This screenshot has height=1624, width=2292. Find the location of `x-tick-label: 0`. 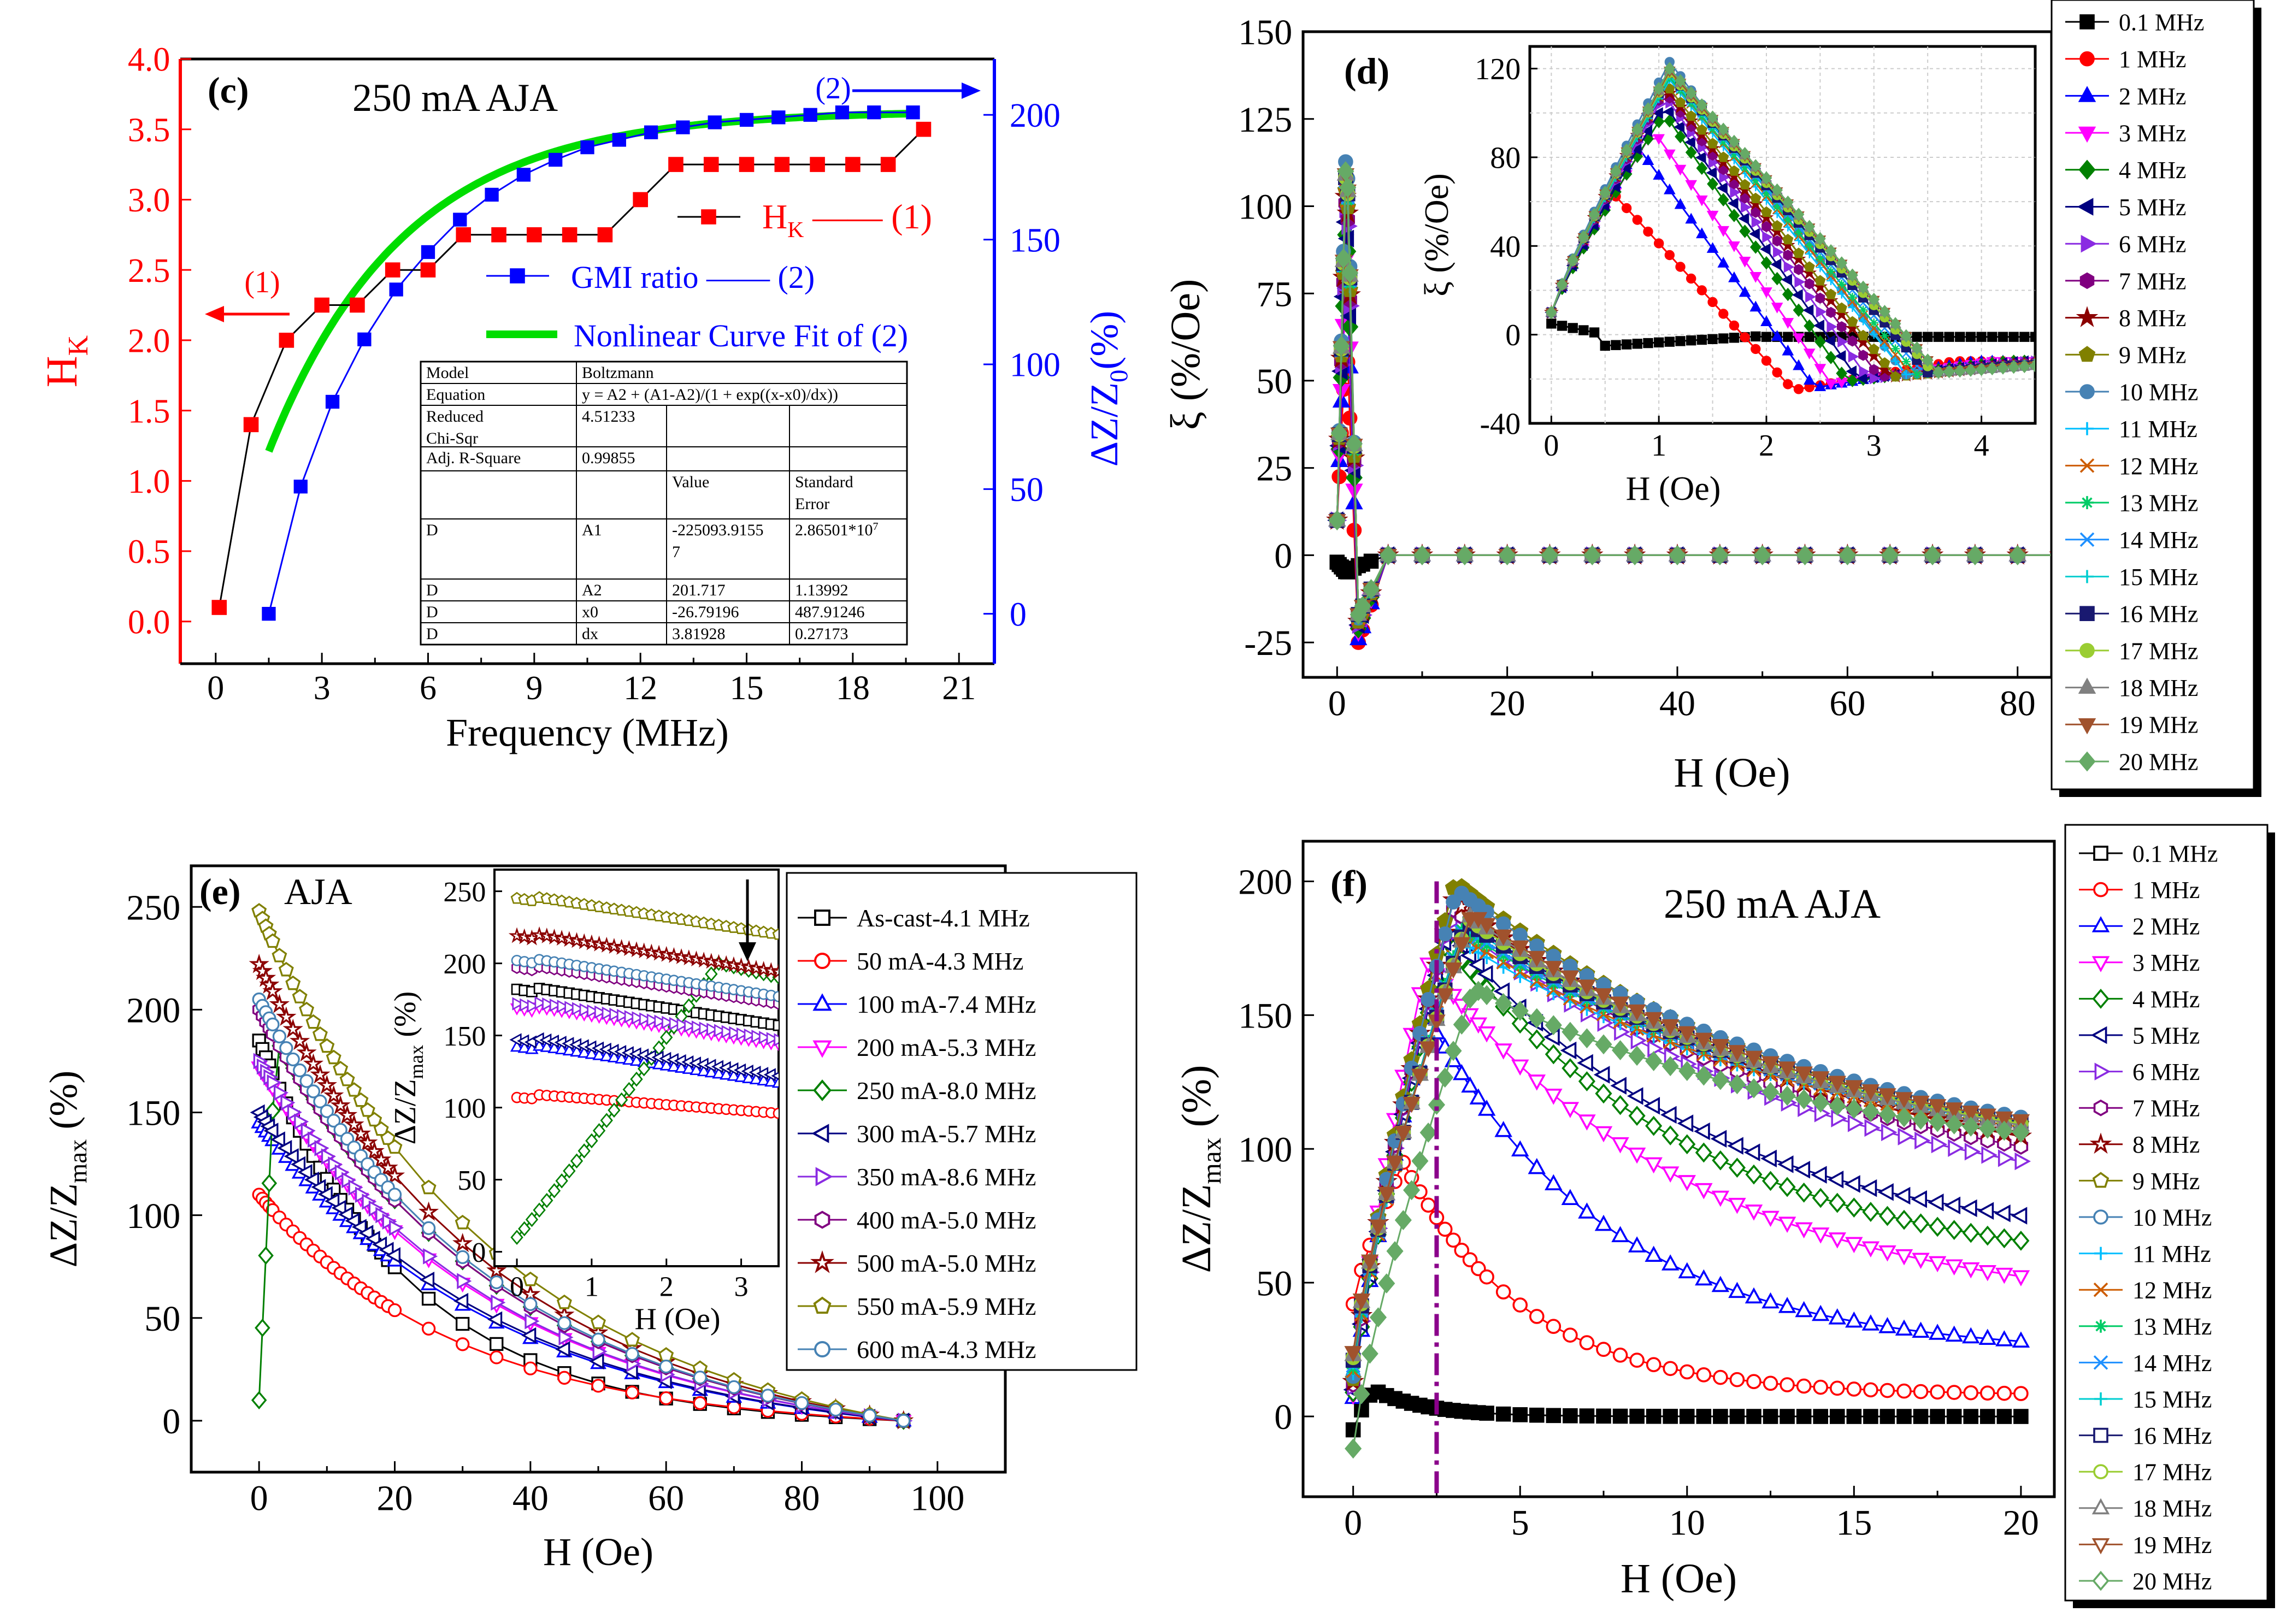

x-tick-label: 0 is located at coordinates (1551, 446).